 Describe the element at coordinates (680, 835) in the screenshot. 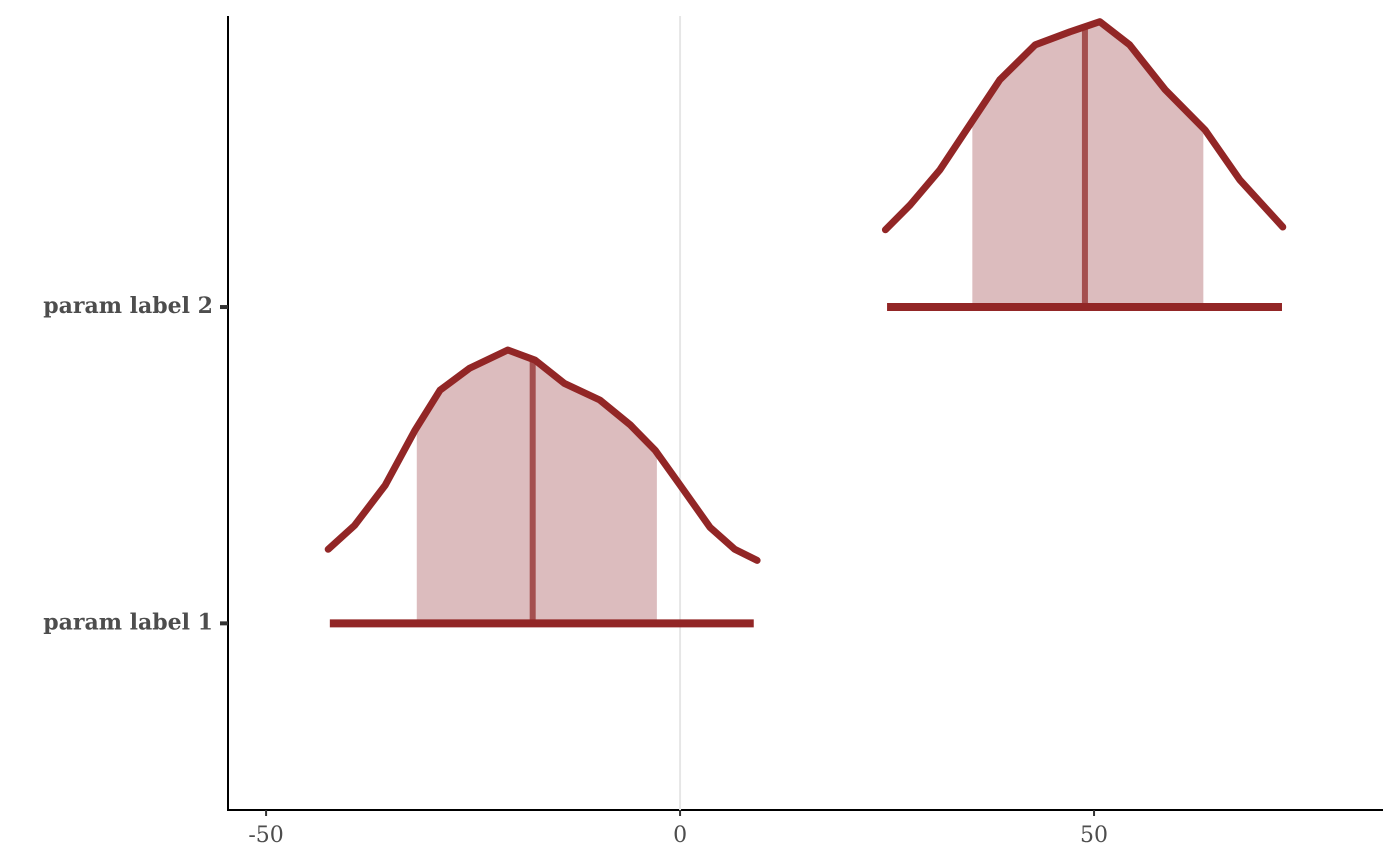

I see `x-tick-label: 0` at that location.